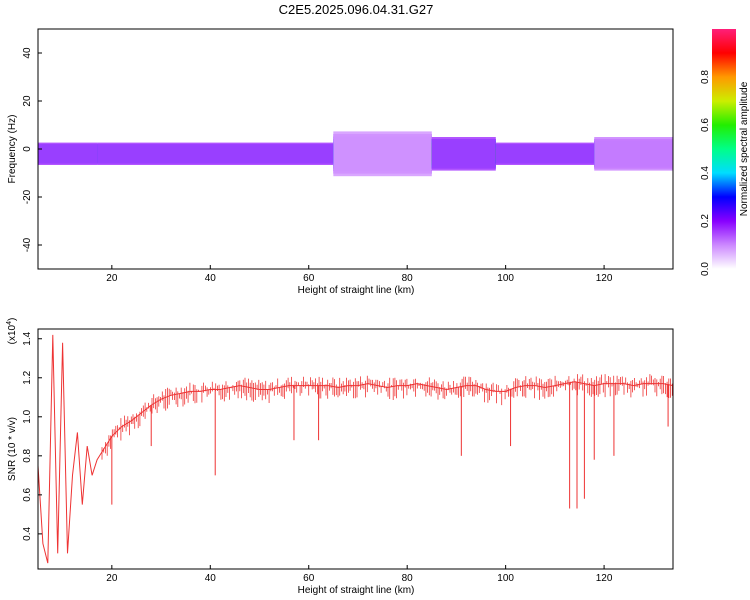 The height and width of the screenshot is (600, 750). Describe the element at coordinates (27, 53) in the screenshot. I see `spectrogram-y-tick-label: 40` at that location.